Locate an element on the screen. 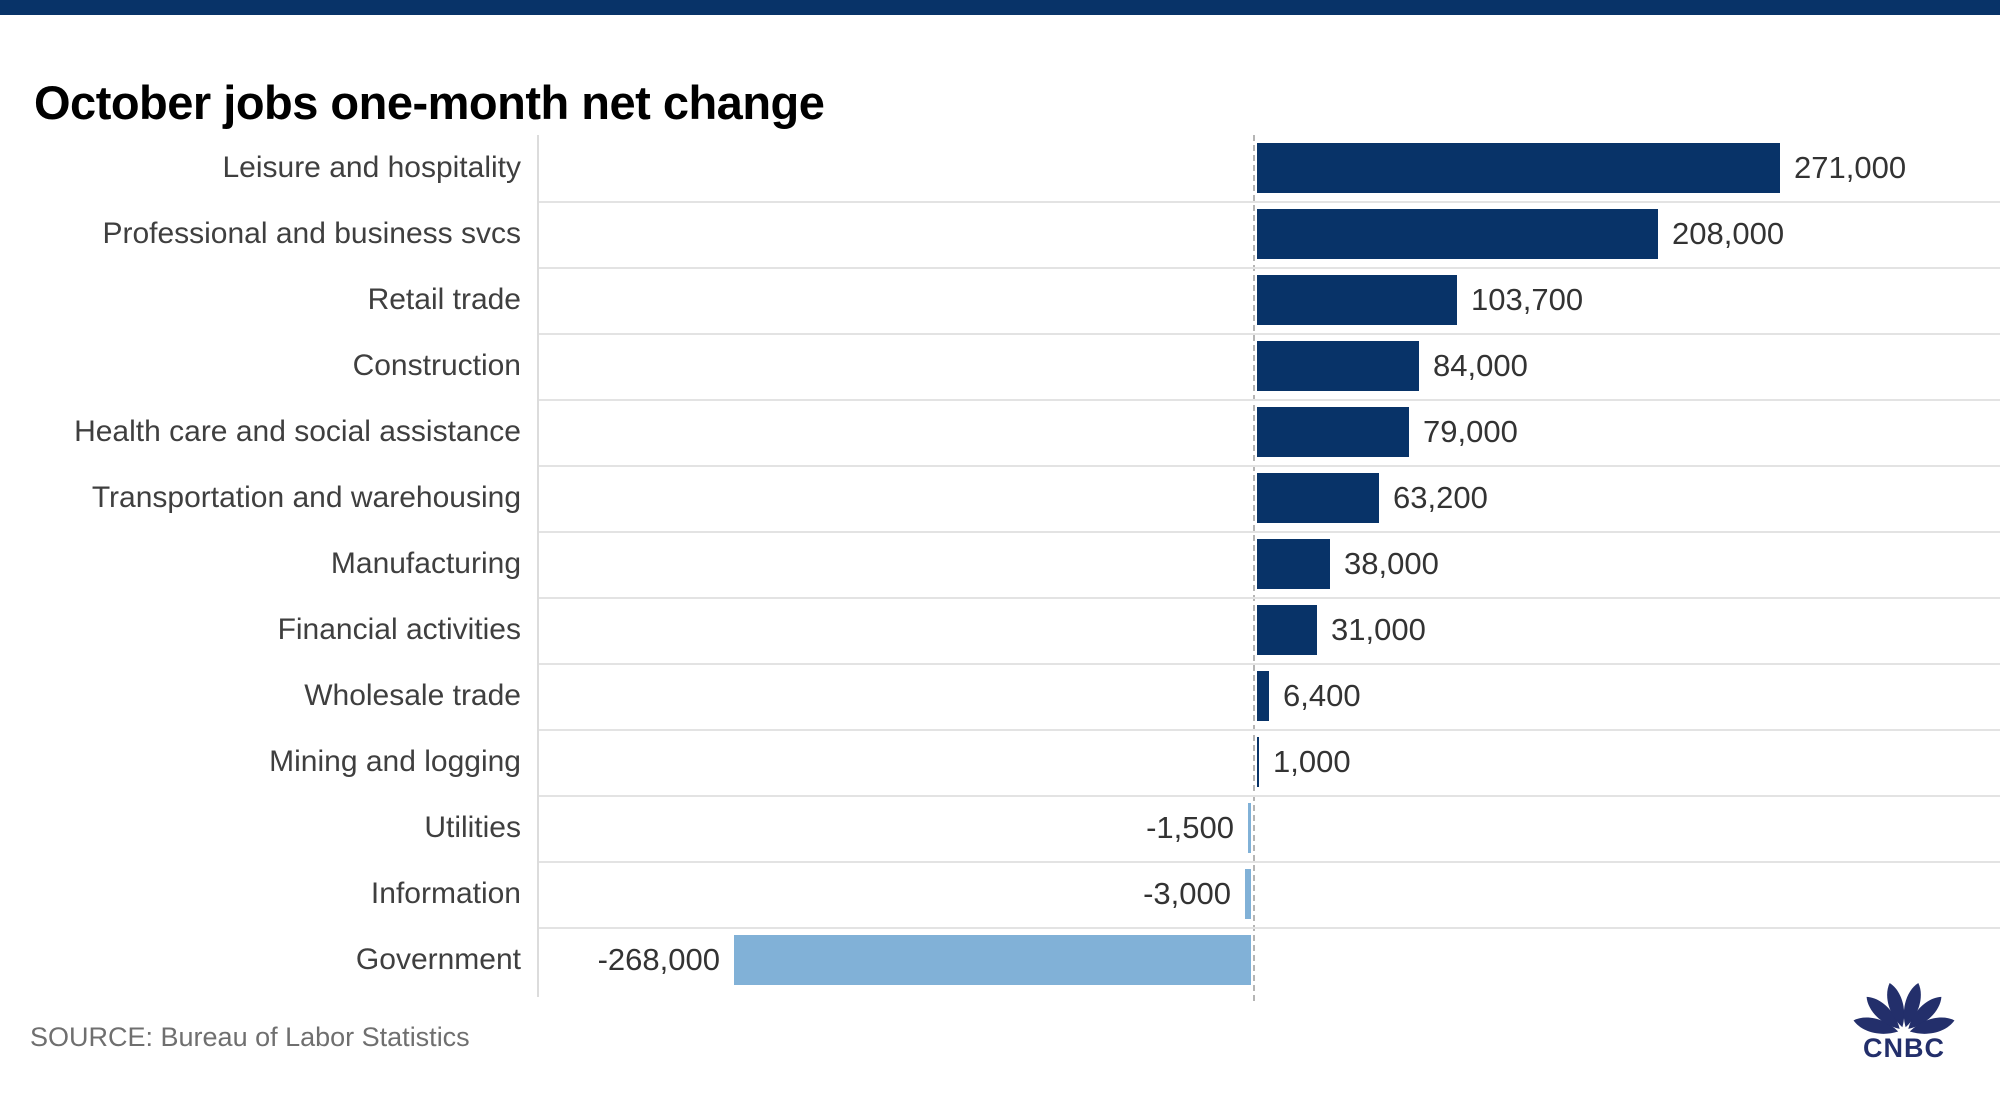 This screenshot has width=2000, height=1100. value-label: 6,400 is located at coordinates (1322, 695).